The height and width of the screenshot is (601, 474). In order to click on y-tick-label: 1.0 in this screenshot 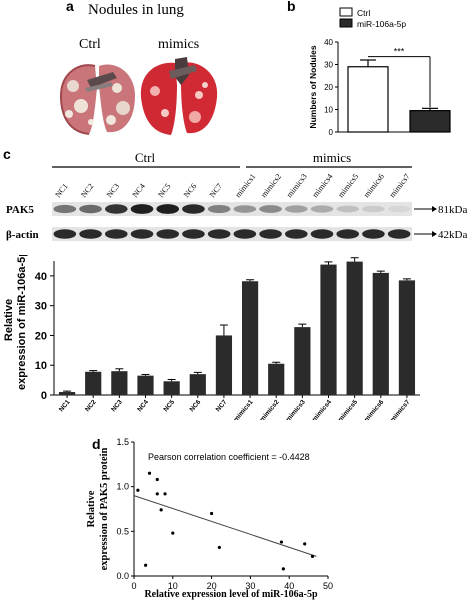, I will do `click(122, 487)`.